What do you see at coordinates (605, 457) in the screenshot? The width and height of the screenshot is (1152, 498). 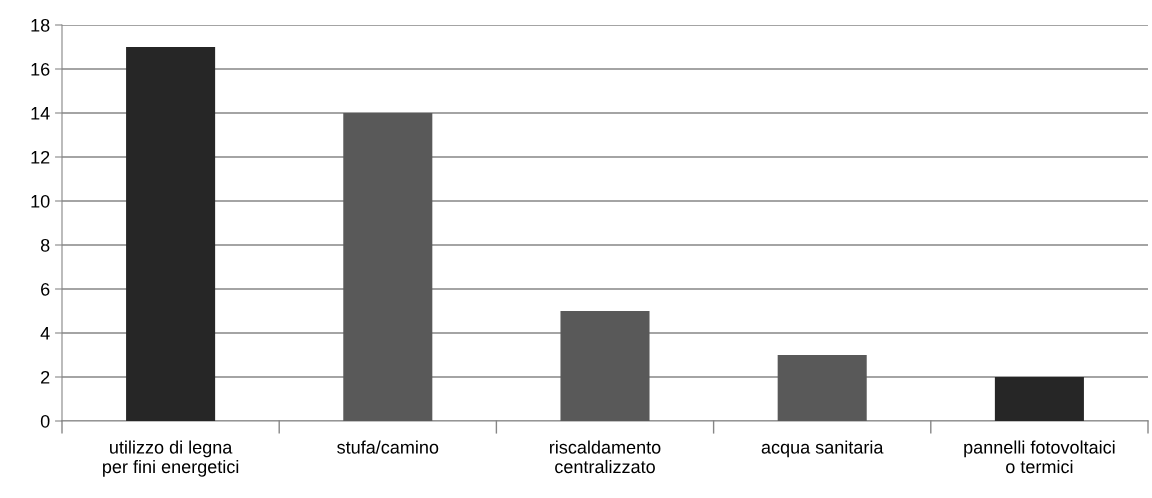 I see `x-tick-label: riscaldamento centralizzato` at bounding box center [605, 457].